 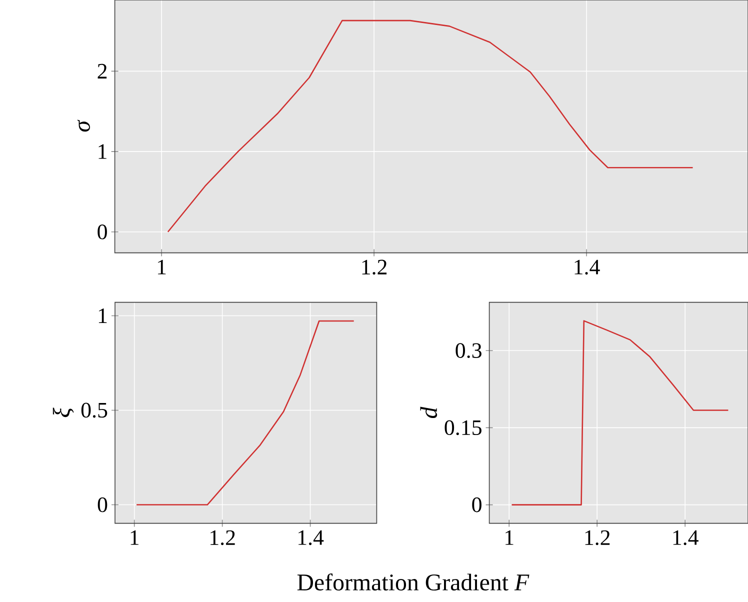 What do you see at coordinates (463, 428) in the screenshot?
I see `y-tick-label: 0.15` at bounding box center [463, 428].